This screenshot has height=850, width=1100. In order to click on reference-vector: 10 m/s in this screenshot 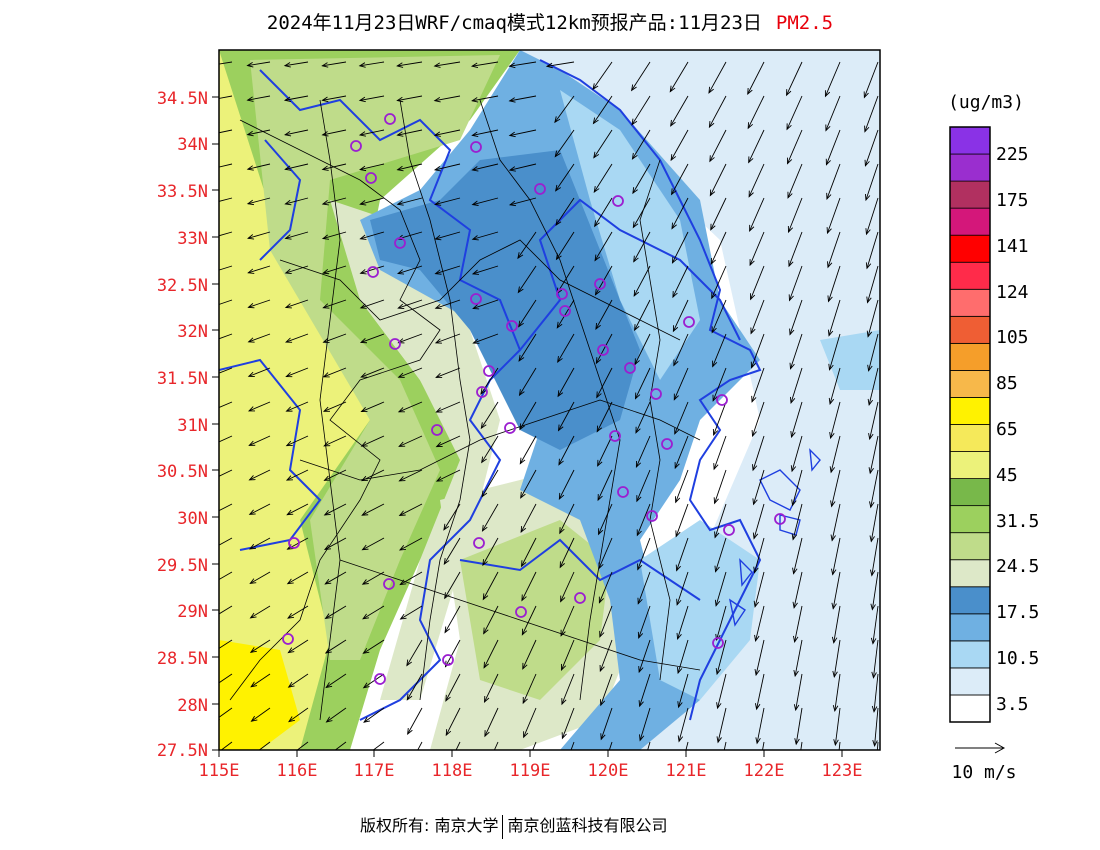, I will do `click(984, 762)`.